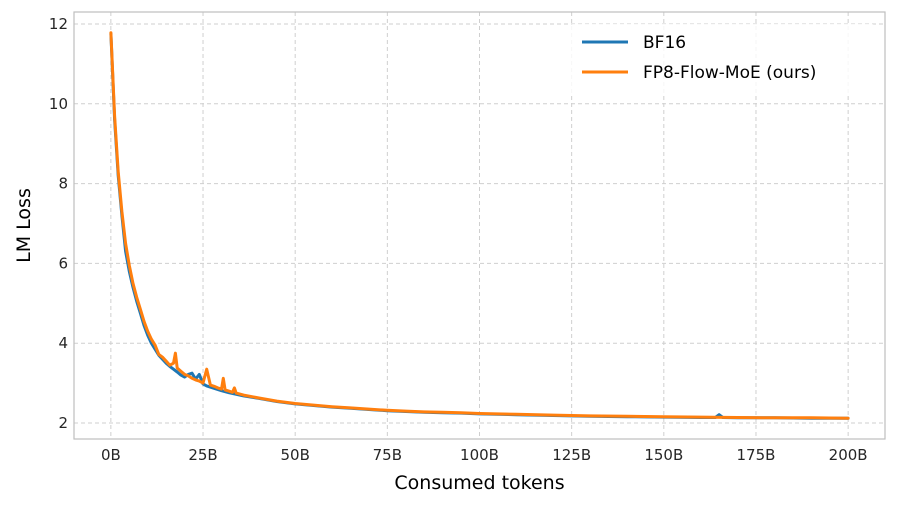 The width and height of the screenshot is (898, 507). I want to click on x-axis-ticks: 0B 25B 50B 75B 100B 125B 150B 175B 200B, so click(484, 455).